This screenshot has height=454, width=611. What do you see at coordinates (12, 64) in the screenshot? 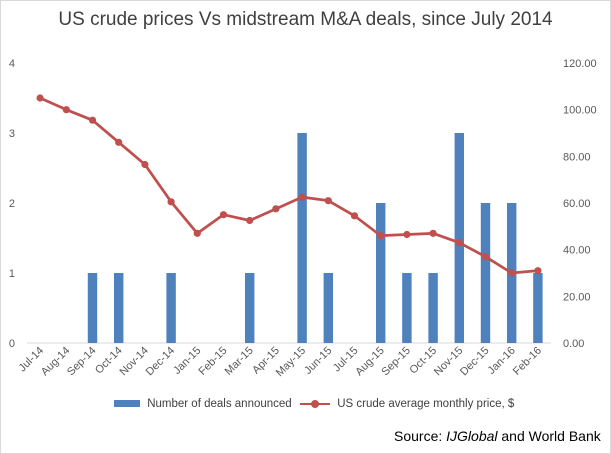
I see `y-left-tick: 4` at bounding box center [12, 64].